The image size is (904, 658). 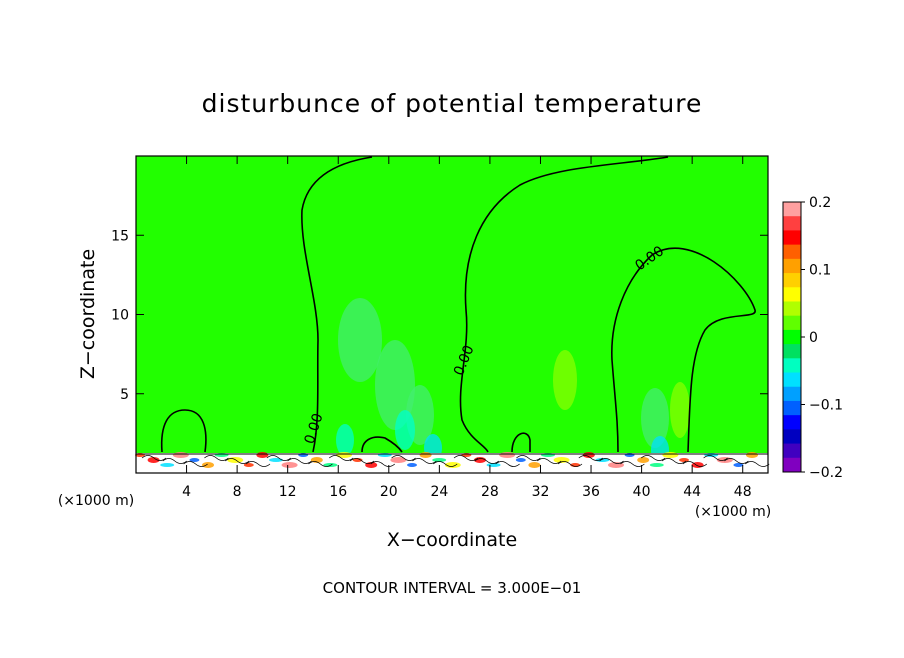 I want to click on colorbar-tick-label: 0, so click(x=813, y=338).